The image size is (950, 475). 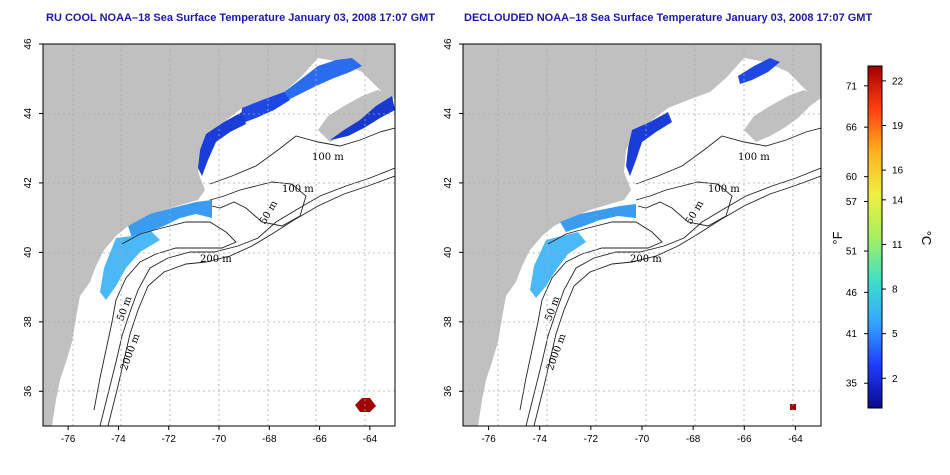 What do you see at coordinates (642, 439) in the screenshot?
I see `right-lon-tick-label: -70` at bounding box center [642, 439].